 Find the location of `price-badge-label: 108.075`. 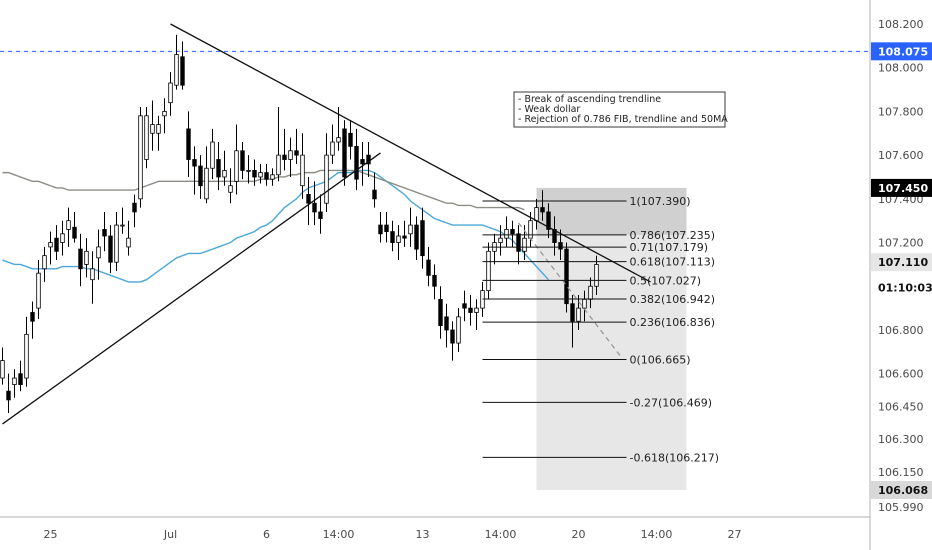

price-badge-label: 108.075 is located at coordinates (903, 51).